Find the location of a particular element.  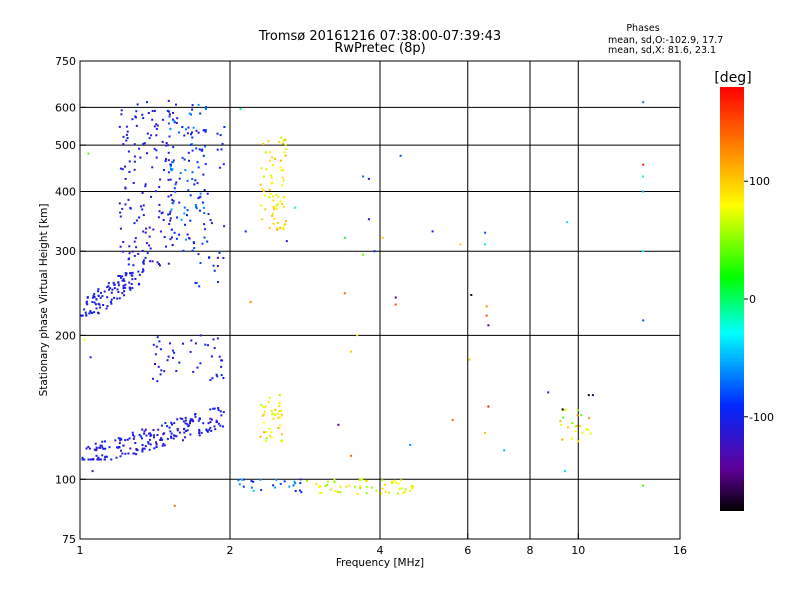

x-tick-label: 16 is located at coordinates (680, 550).